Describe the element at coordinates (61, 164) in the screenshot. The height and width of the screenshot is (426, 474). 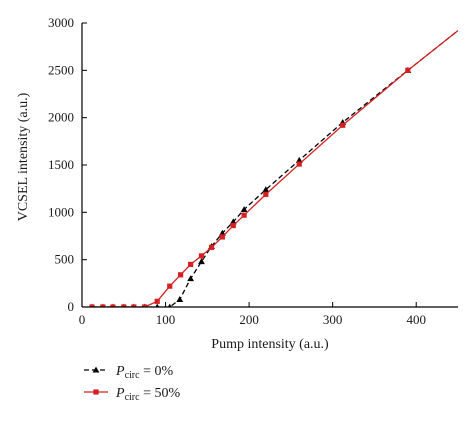
I see `y-tick-label: 1500` at that location.